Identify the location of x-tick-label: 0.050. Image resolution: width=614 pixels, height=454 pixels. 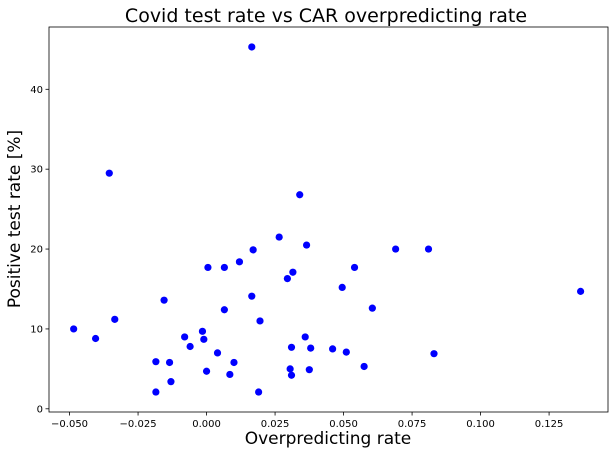
(343, 424).